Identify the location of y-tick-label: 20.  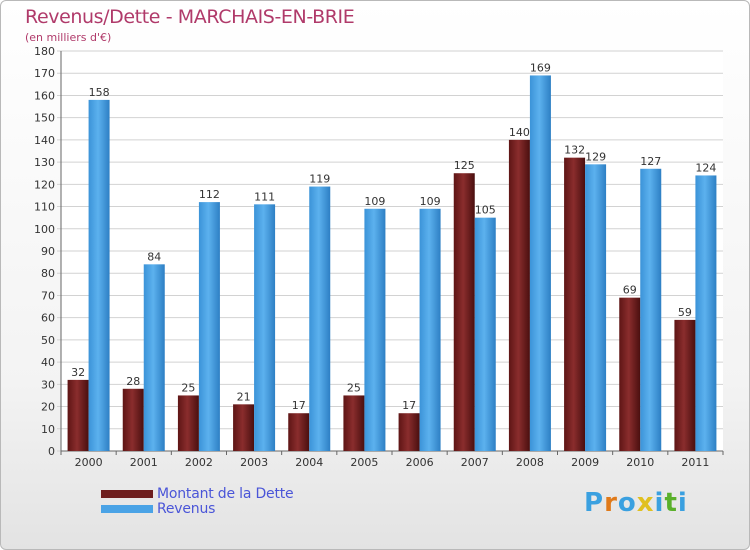
(48, 407).